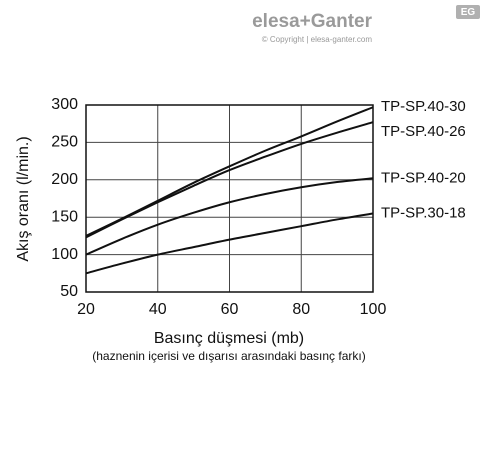  I want to click on series-label: TP-SP.30-18, so click(423, 212).